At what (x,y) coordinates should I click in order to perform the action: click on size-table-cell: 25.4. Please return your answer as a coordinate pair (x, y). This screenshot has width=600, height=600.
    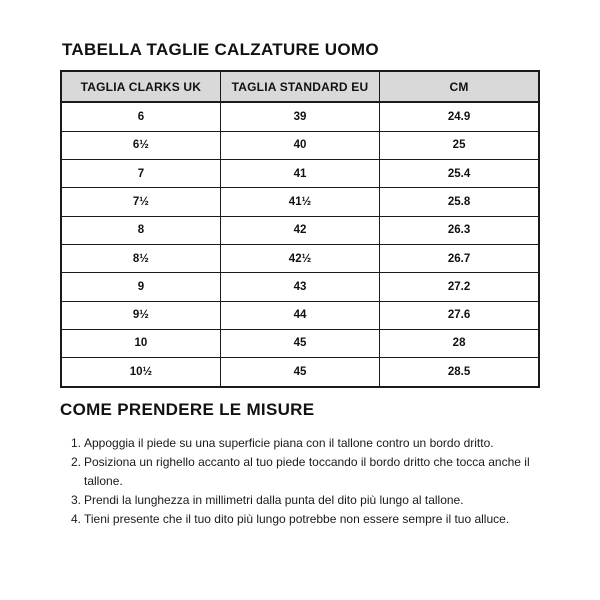
    Looking at the image, I should click on (459, 174).